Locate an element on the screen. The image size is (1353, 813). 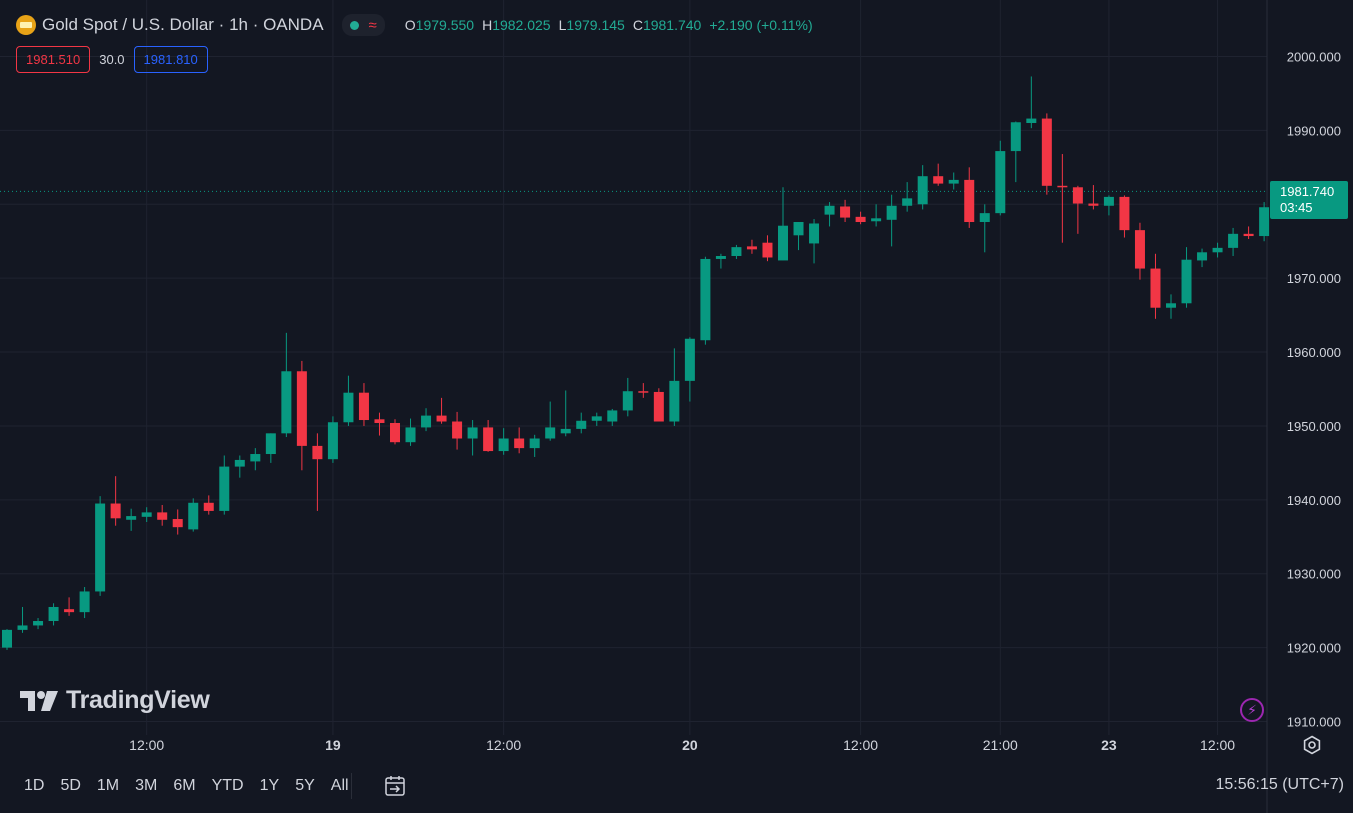
tradingview-logo-icon is located at coordinates (39, 700).